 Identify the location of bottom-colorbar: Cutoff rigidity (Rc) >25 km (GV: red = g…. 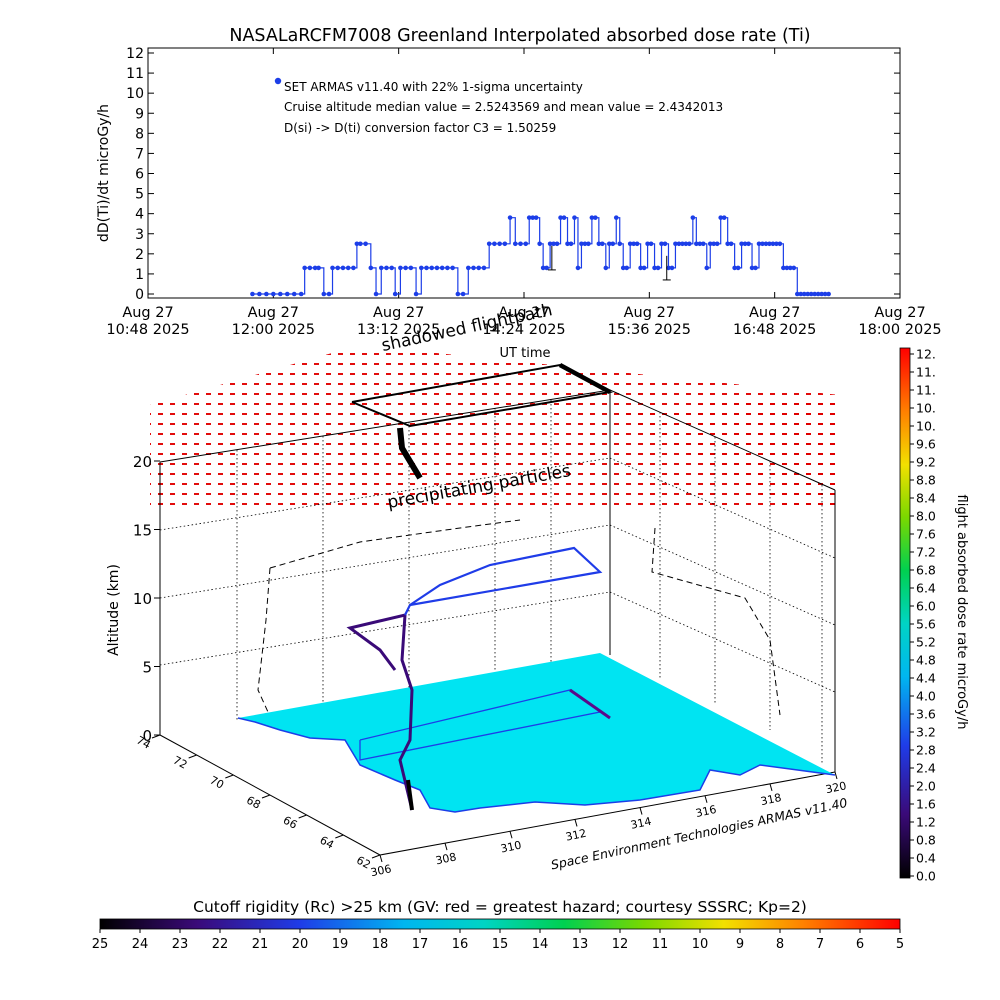
(498, 925).